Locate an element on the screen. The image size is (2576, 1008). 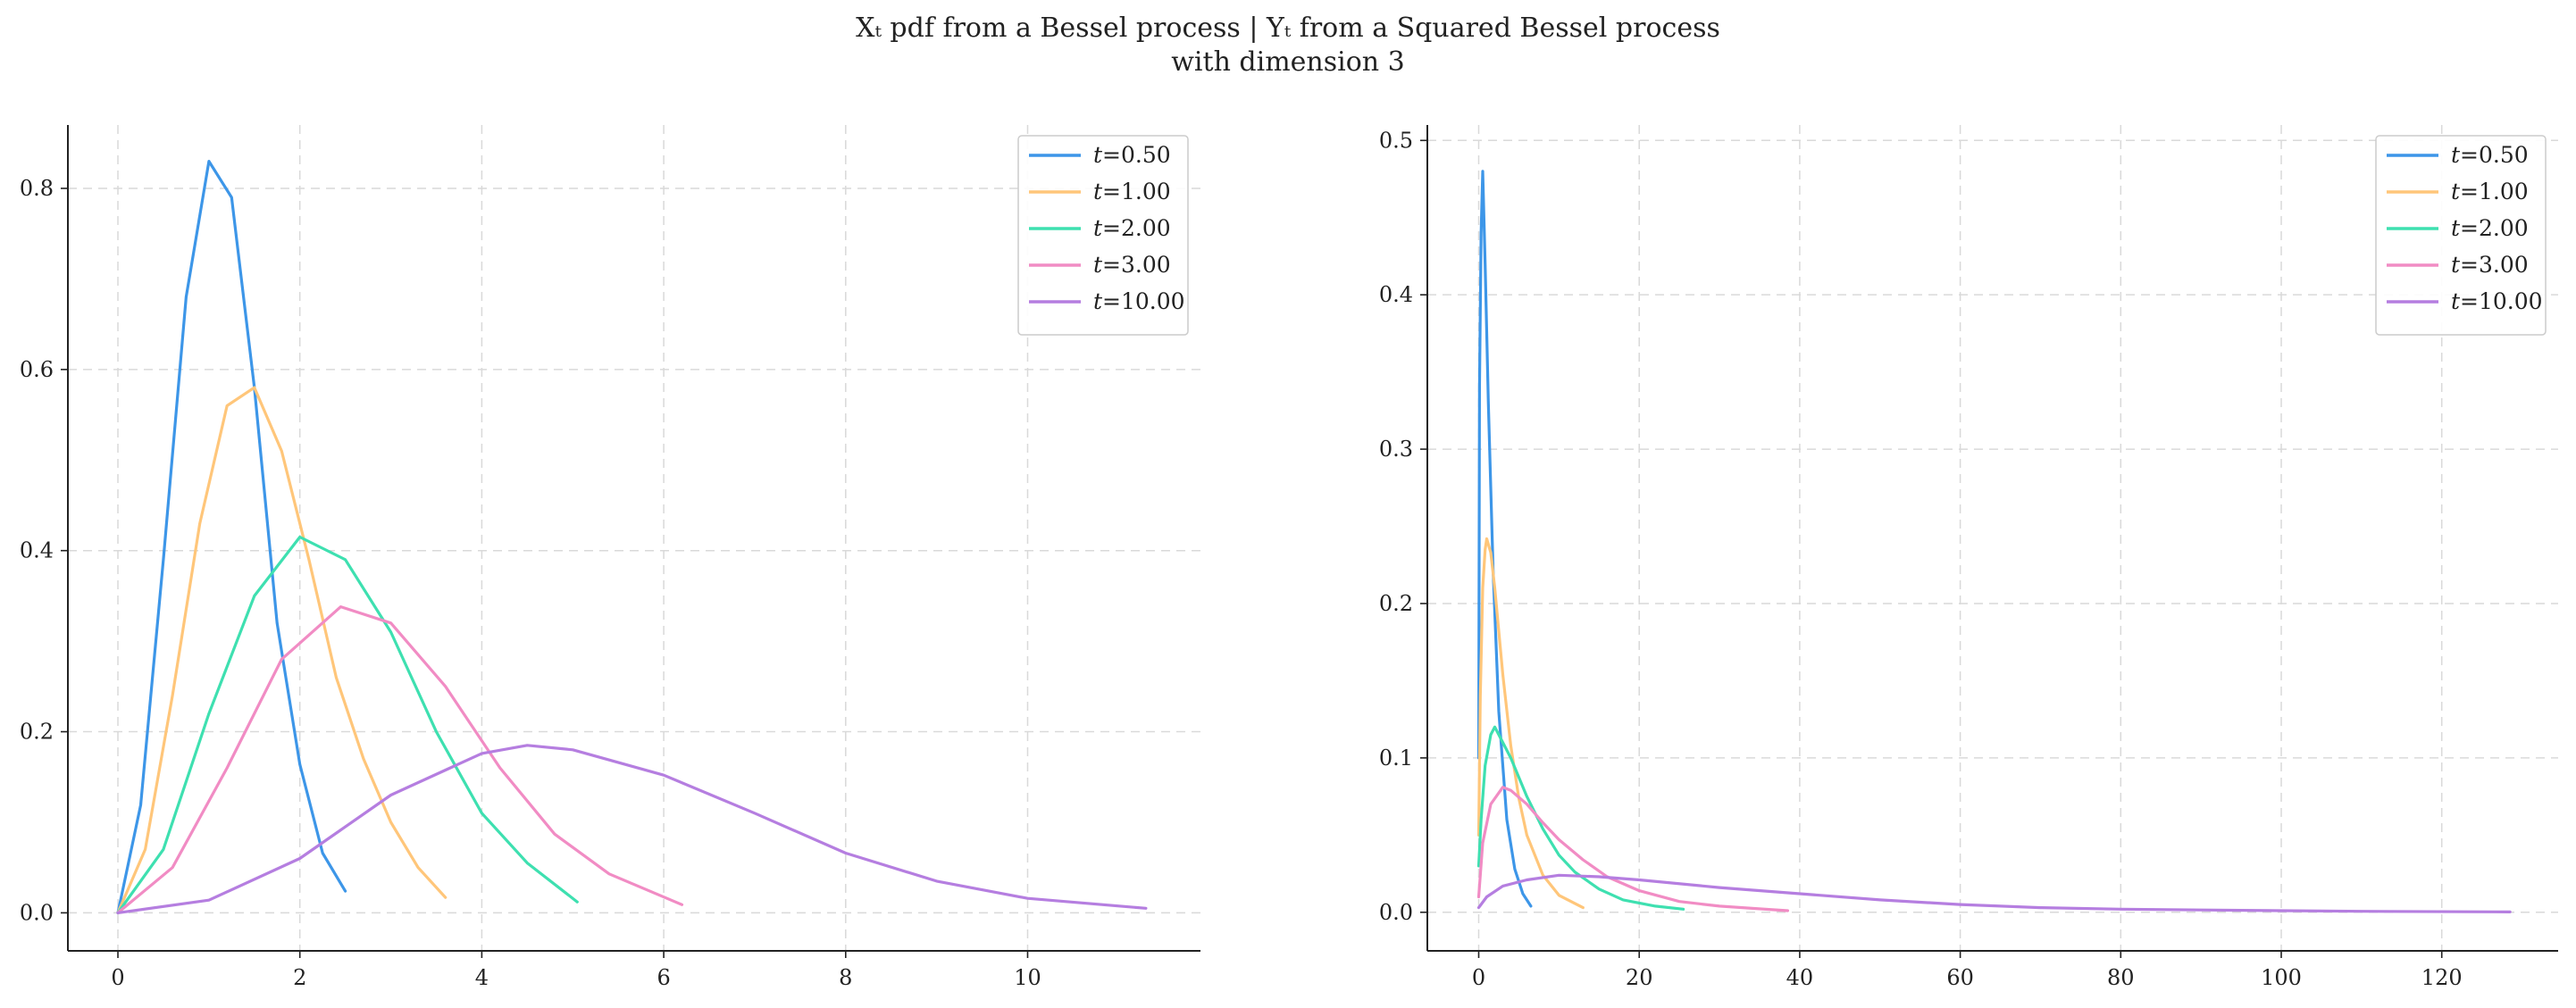
y-tick-label: 0.1 is located at coordinates (1396, 758).